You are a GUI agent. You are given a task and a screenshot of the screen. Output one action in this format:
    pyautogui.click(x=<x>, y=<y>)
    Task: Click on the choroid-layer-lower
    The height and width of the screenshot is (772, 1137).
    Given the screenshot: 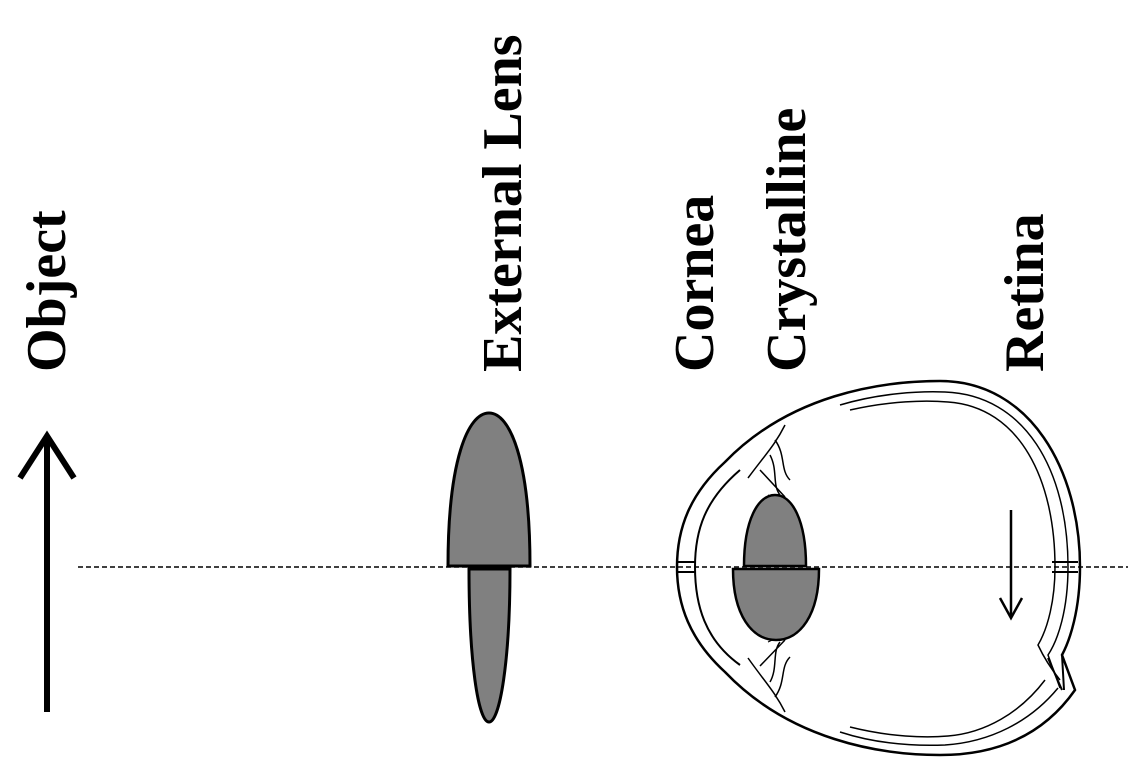 What is the action you would take?
    pyautogui.click(x=949, y=717)
    